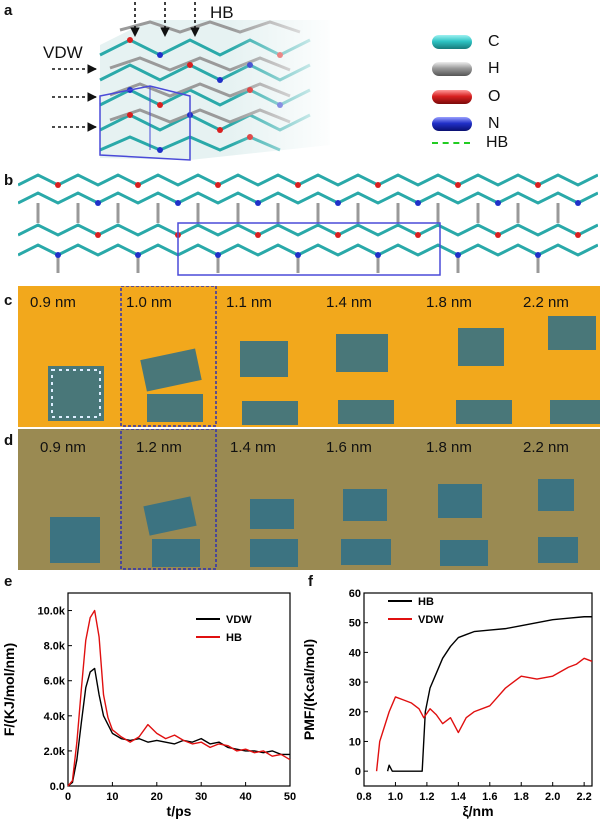  I want to click on legend-item-c: C, so click(466, 42).